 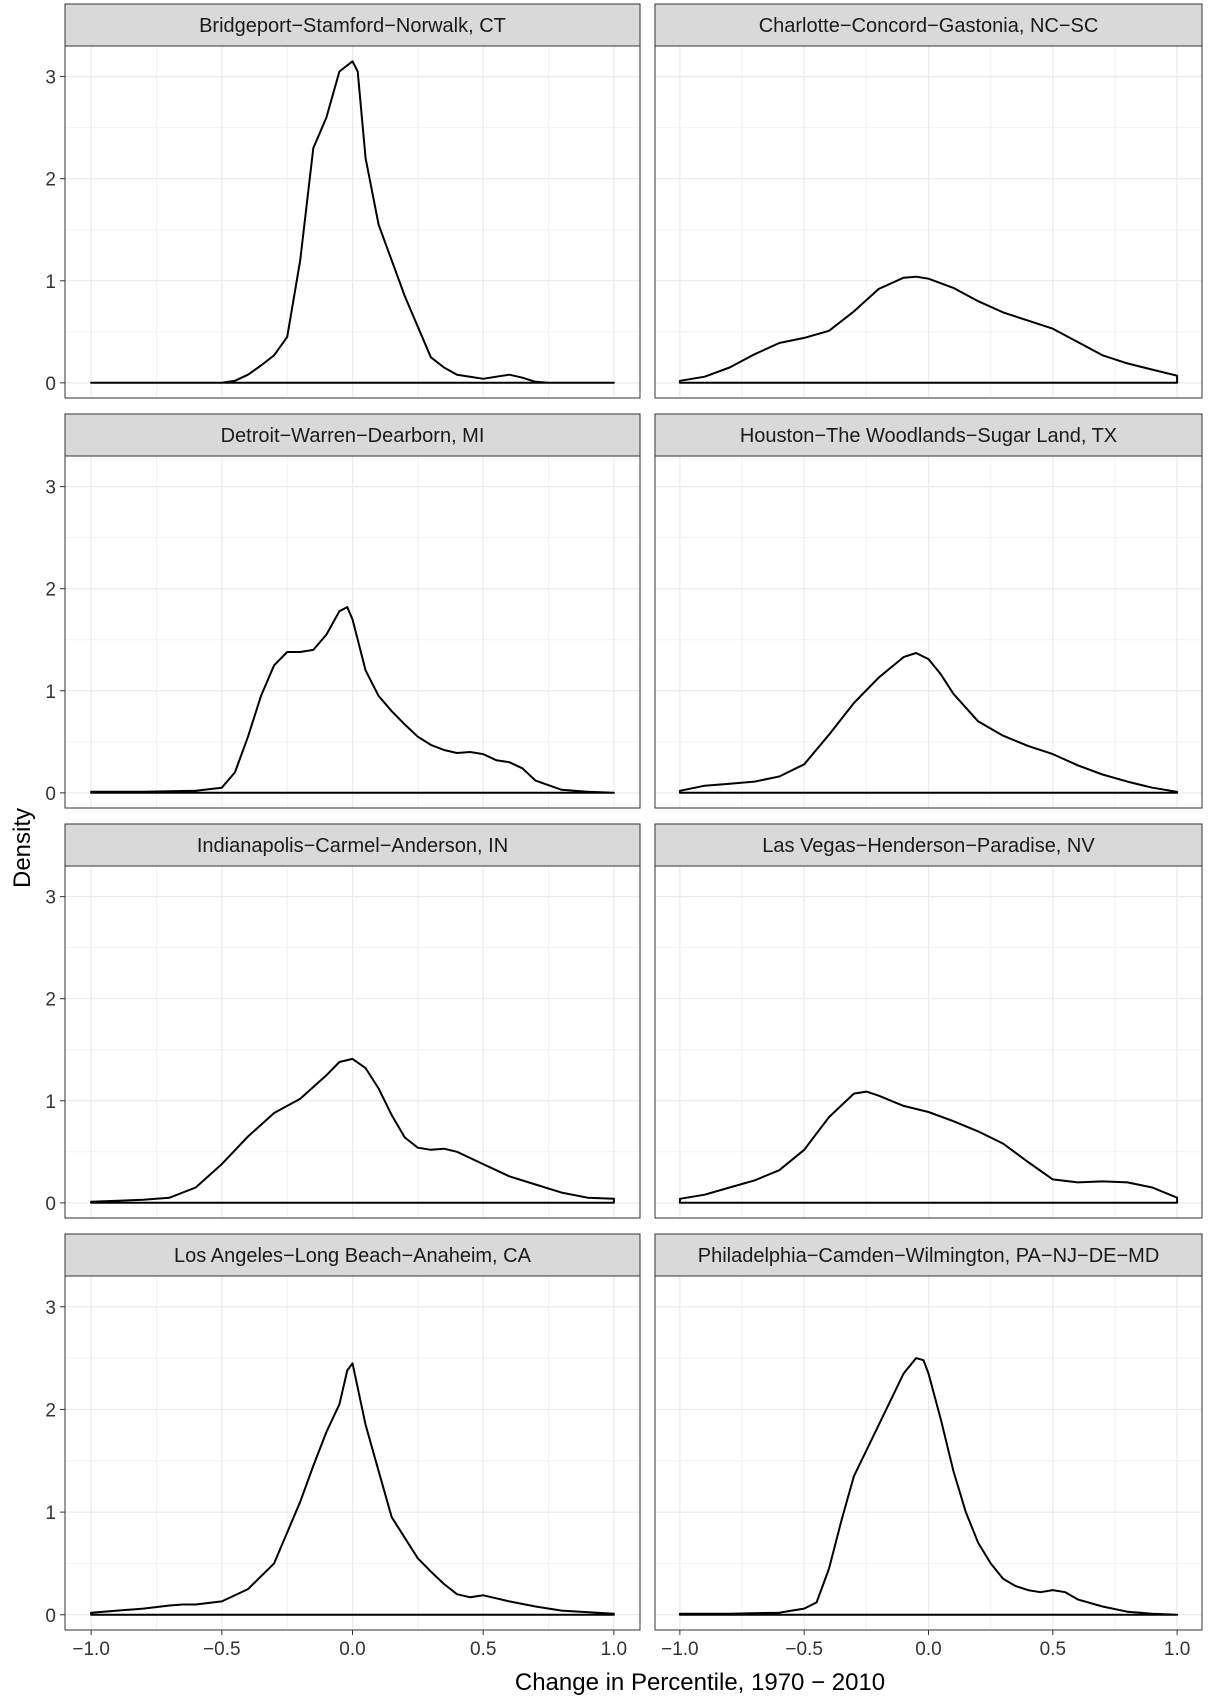 I want to click on facet-title: Charlotte−Concord−Gastonia, NC−SC, so click(x=929, y=26).